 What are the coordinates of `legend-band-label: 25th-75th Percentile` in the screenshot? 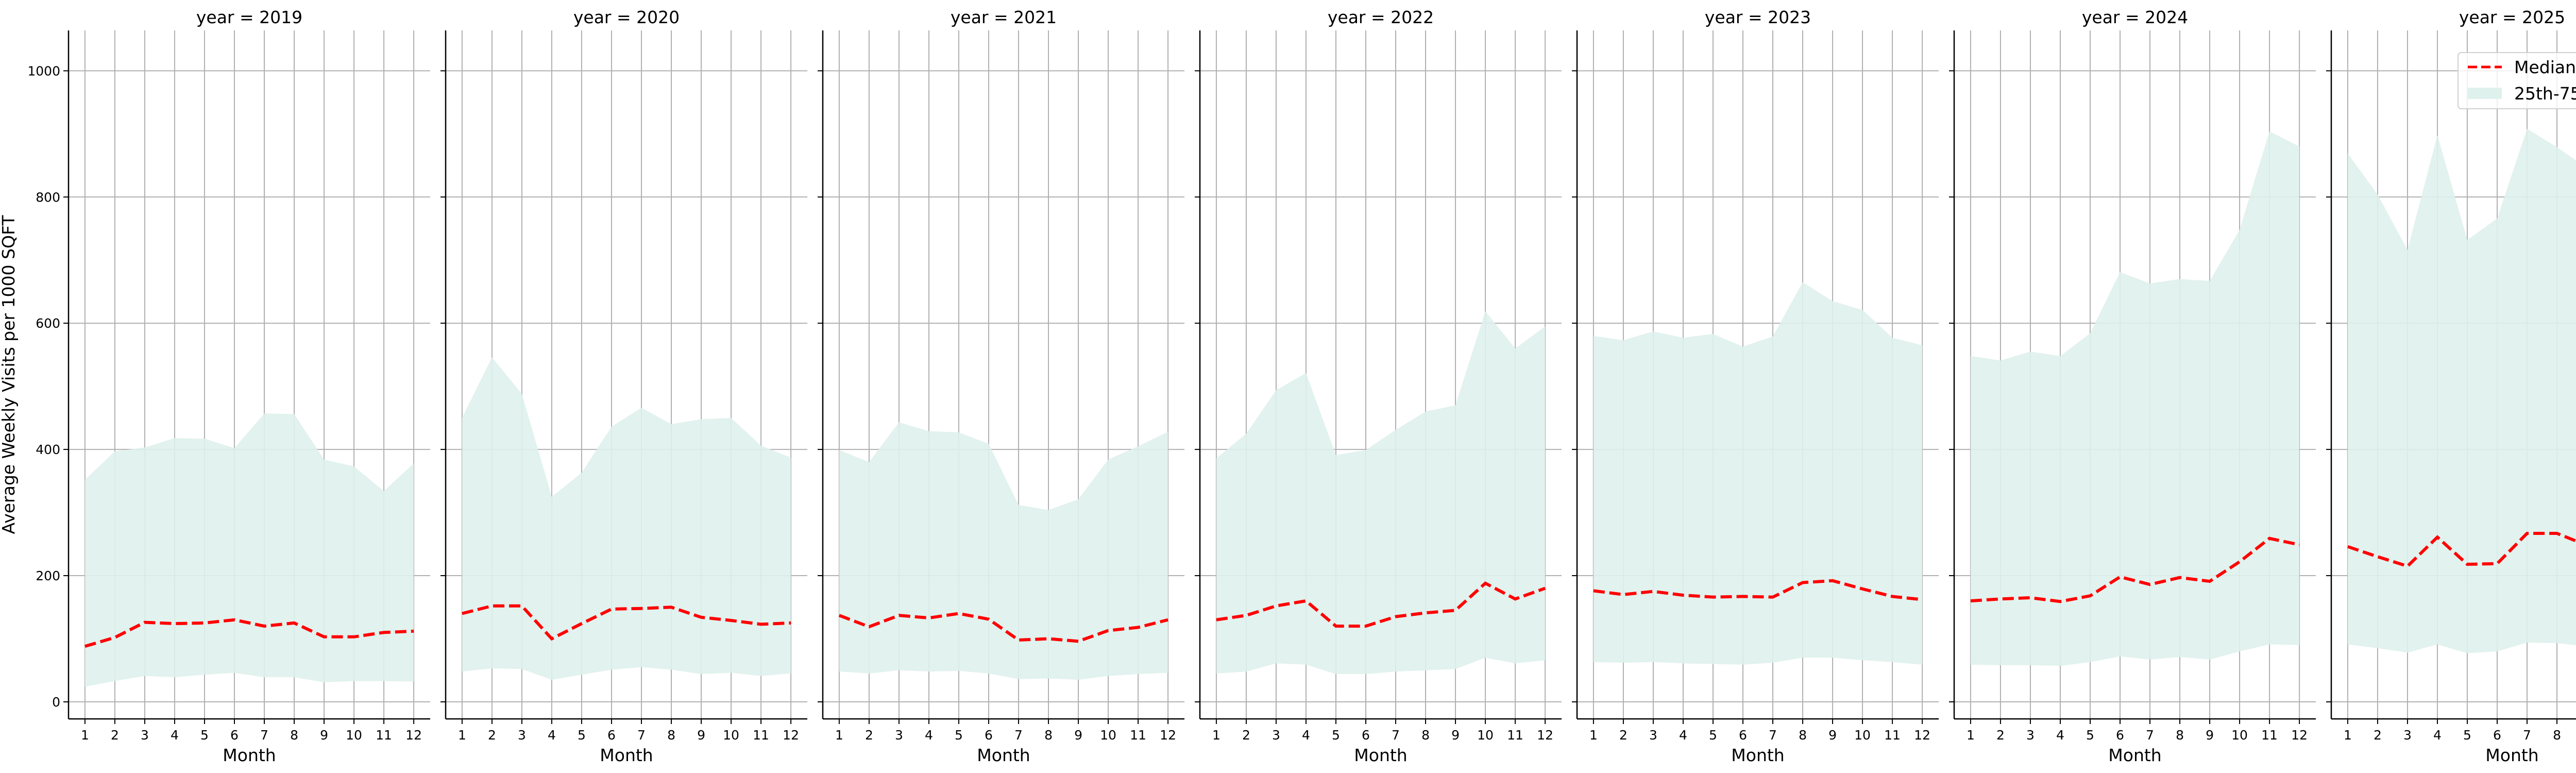 It's located at (2545, 93).